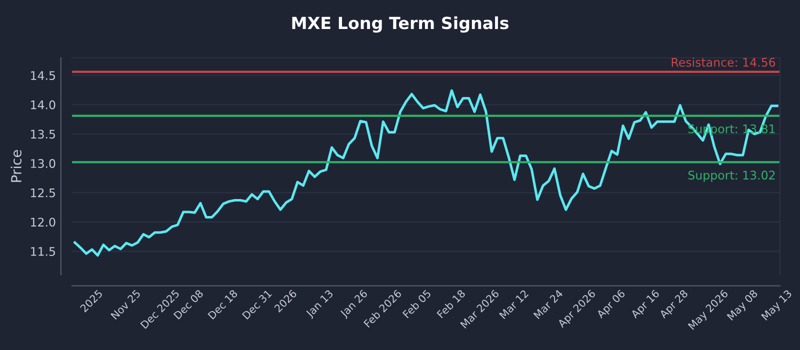 This screenshot has height=350, width=800. What do you see at coordinates (43, 163) in the screenshot?
I see `y-tick-label: 13.0` at bounding box center [43, 163].